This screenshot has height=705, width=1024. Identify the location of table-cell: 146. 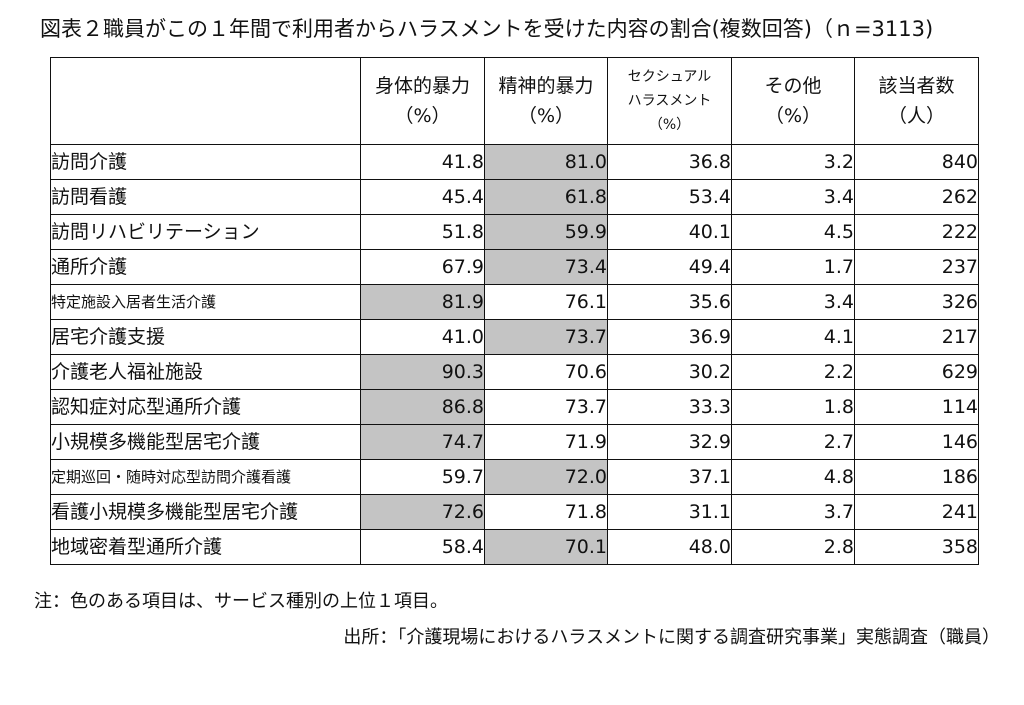
(916, 442).